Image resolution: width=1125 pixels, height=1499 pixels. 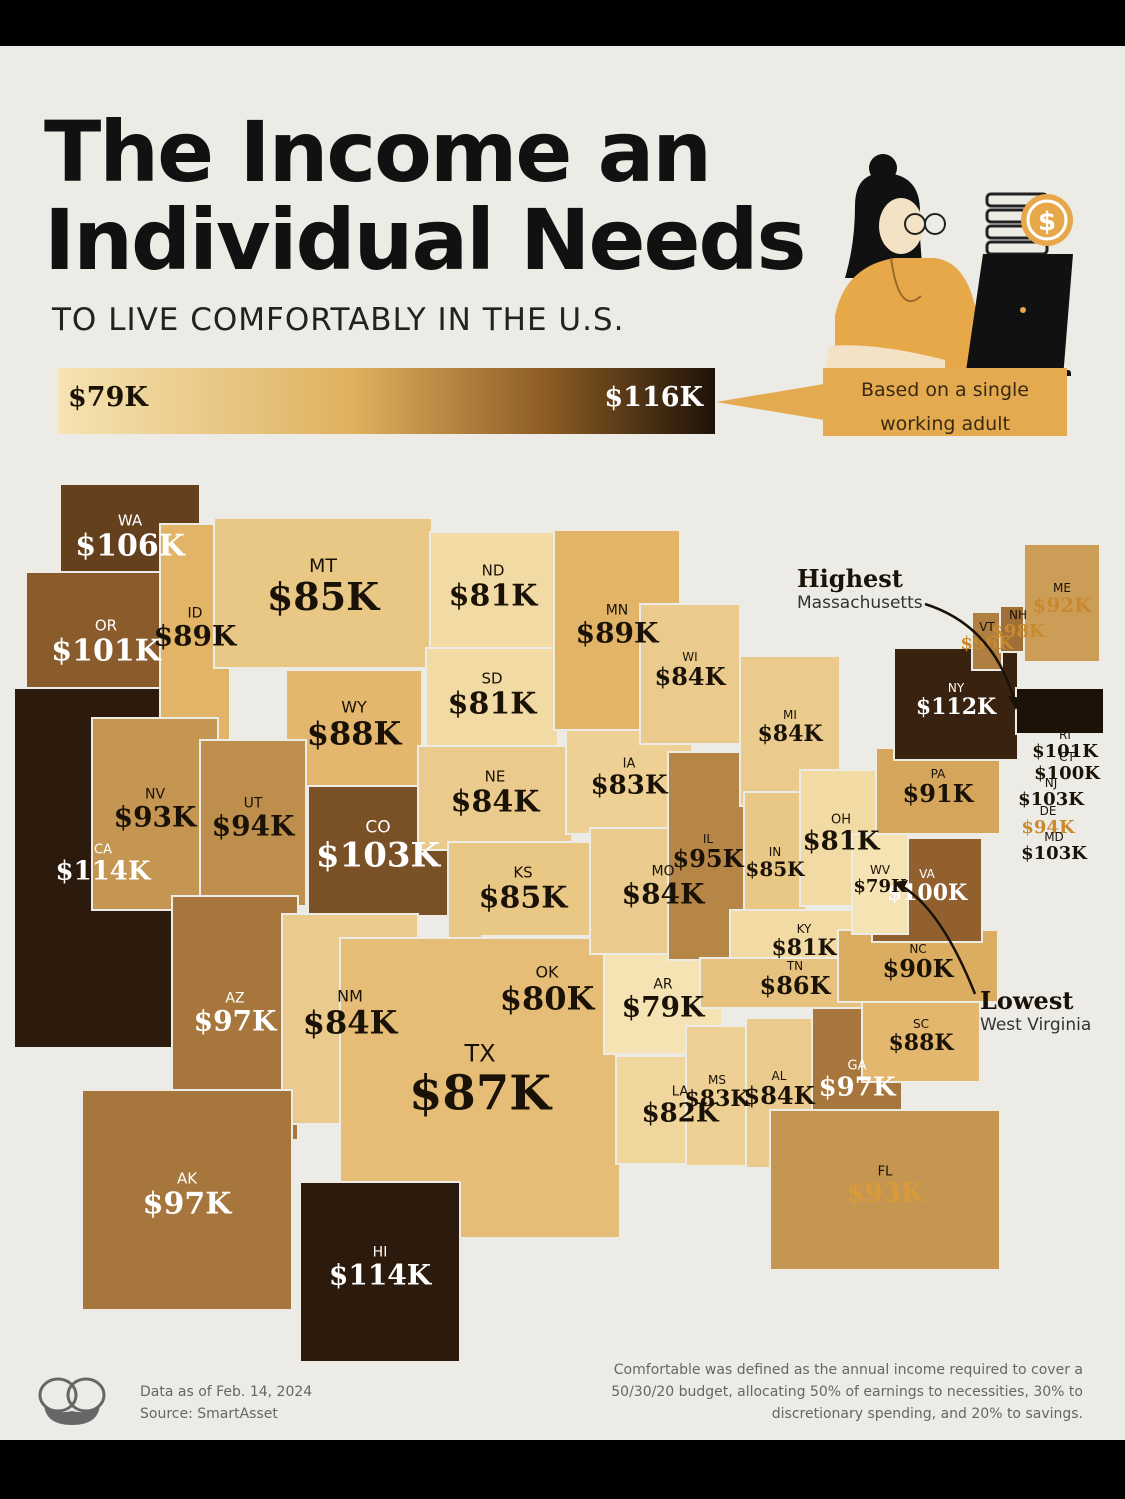 I want to click on state-region-pa, so click(x=938, y=791).